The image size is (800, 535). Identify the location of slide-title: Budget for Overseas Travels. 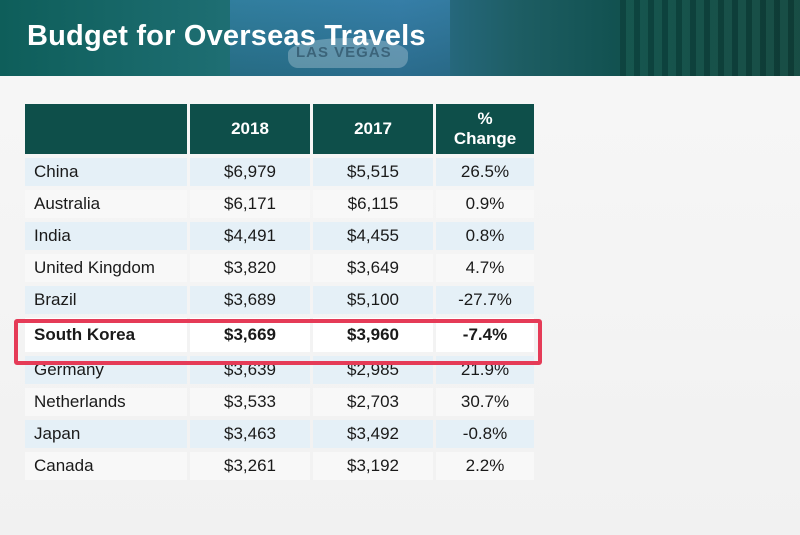
(226, 36).